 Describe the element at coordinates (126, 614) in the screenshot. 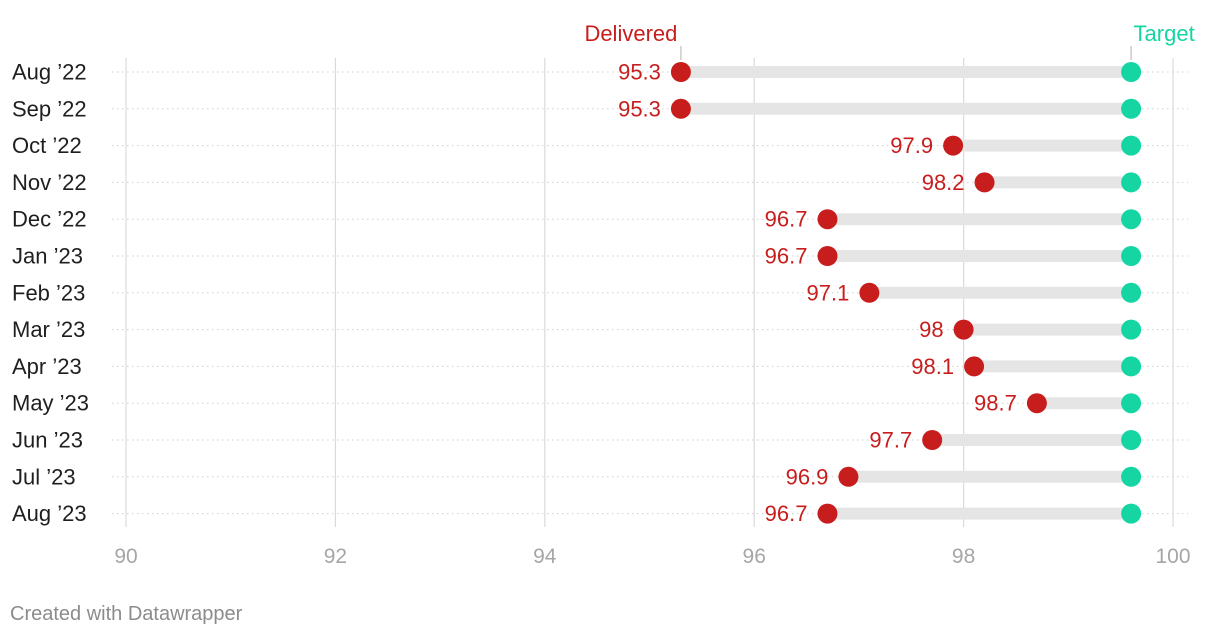

I see `credit-text: Created with Datawrapper` at that location.